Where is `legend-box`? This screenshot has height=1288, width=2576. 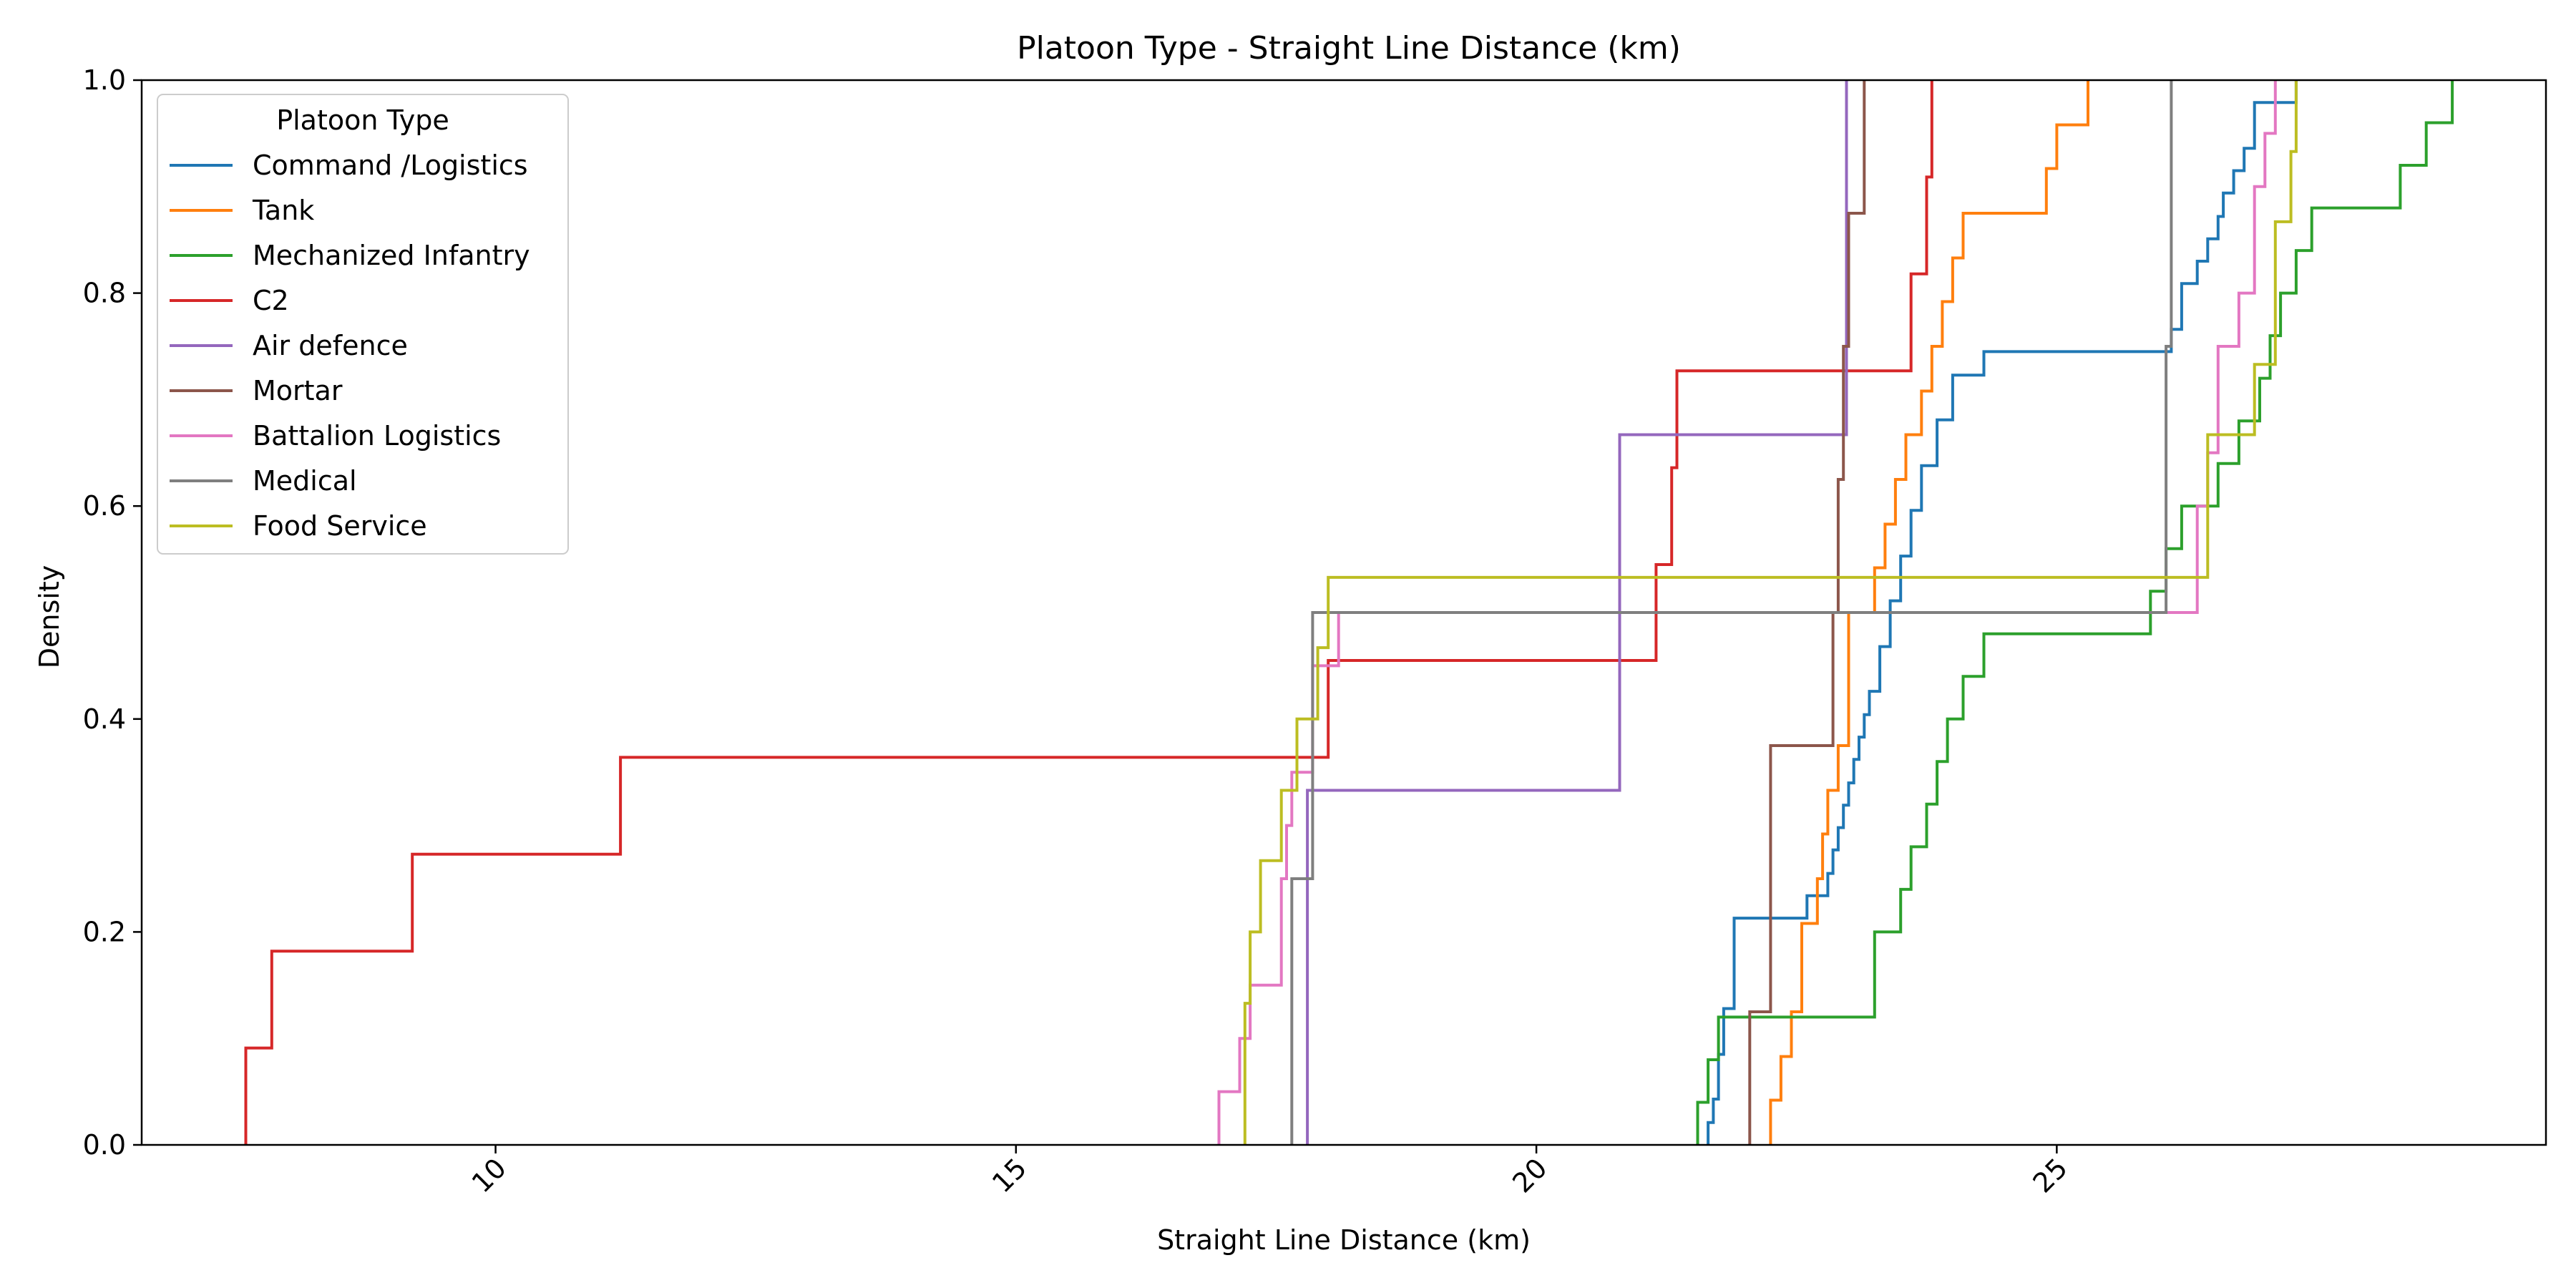
legend-box is located at coordinates (363, 324).